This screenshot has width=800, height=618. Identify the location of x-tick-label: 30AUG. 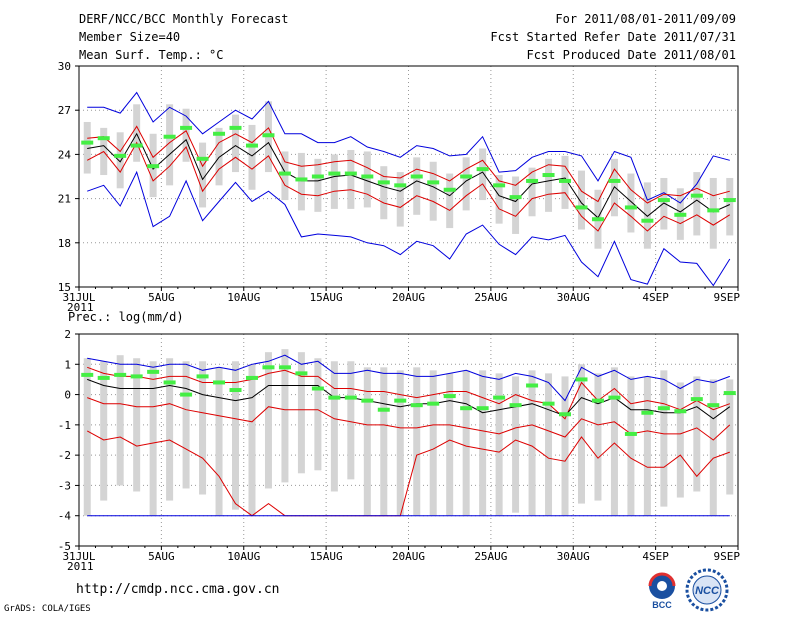
(573, 556).